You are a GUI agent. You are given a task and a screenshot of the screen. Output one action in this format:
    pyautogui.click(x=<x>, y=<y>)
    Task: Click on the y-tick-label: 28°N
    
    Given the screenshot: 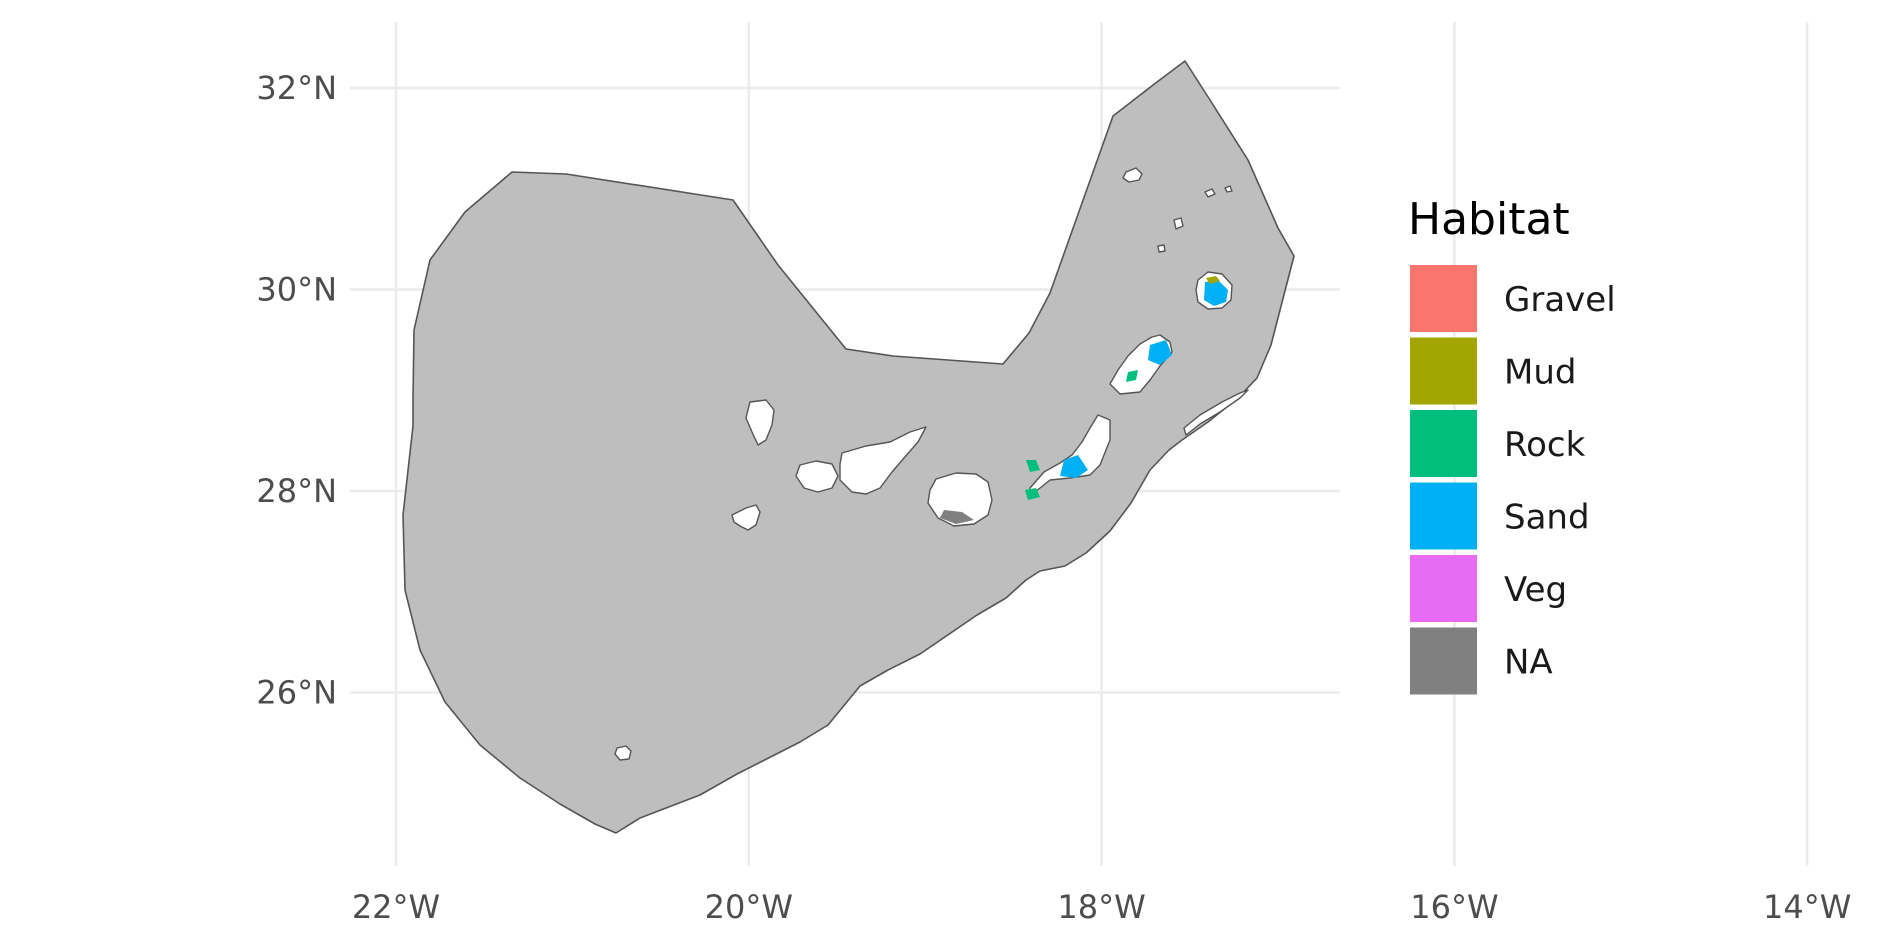 What is the action you would take?
    pyautogui.click(x=296, y=491)
    